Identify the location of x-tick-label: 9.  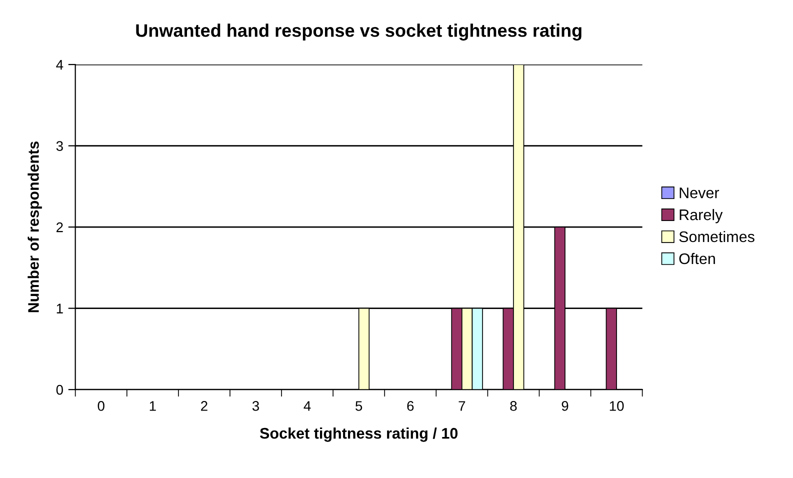
(565, 406).